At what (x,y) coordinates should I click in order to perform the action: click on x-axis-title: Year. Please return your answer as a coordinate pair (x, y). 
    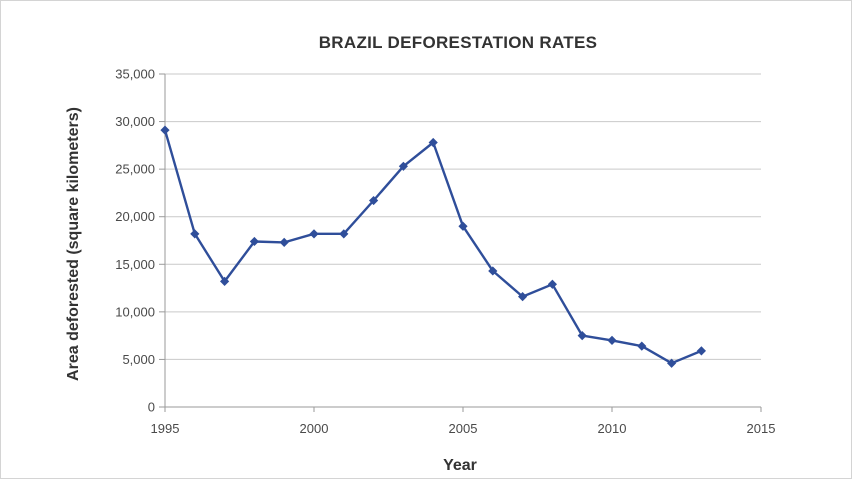
    Looking at the image, I should click on (460, 465).